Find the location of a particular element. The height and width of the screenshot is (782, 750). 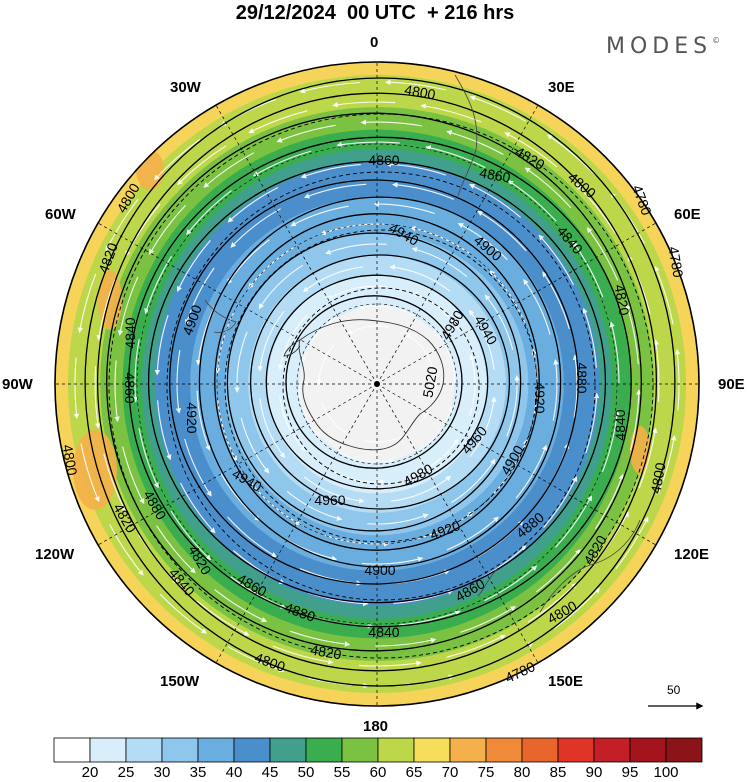

colorbar-tick-label: 65 is located at coordinates (414, 772).